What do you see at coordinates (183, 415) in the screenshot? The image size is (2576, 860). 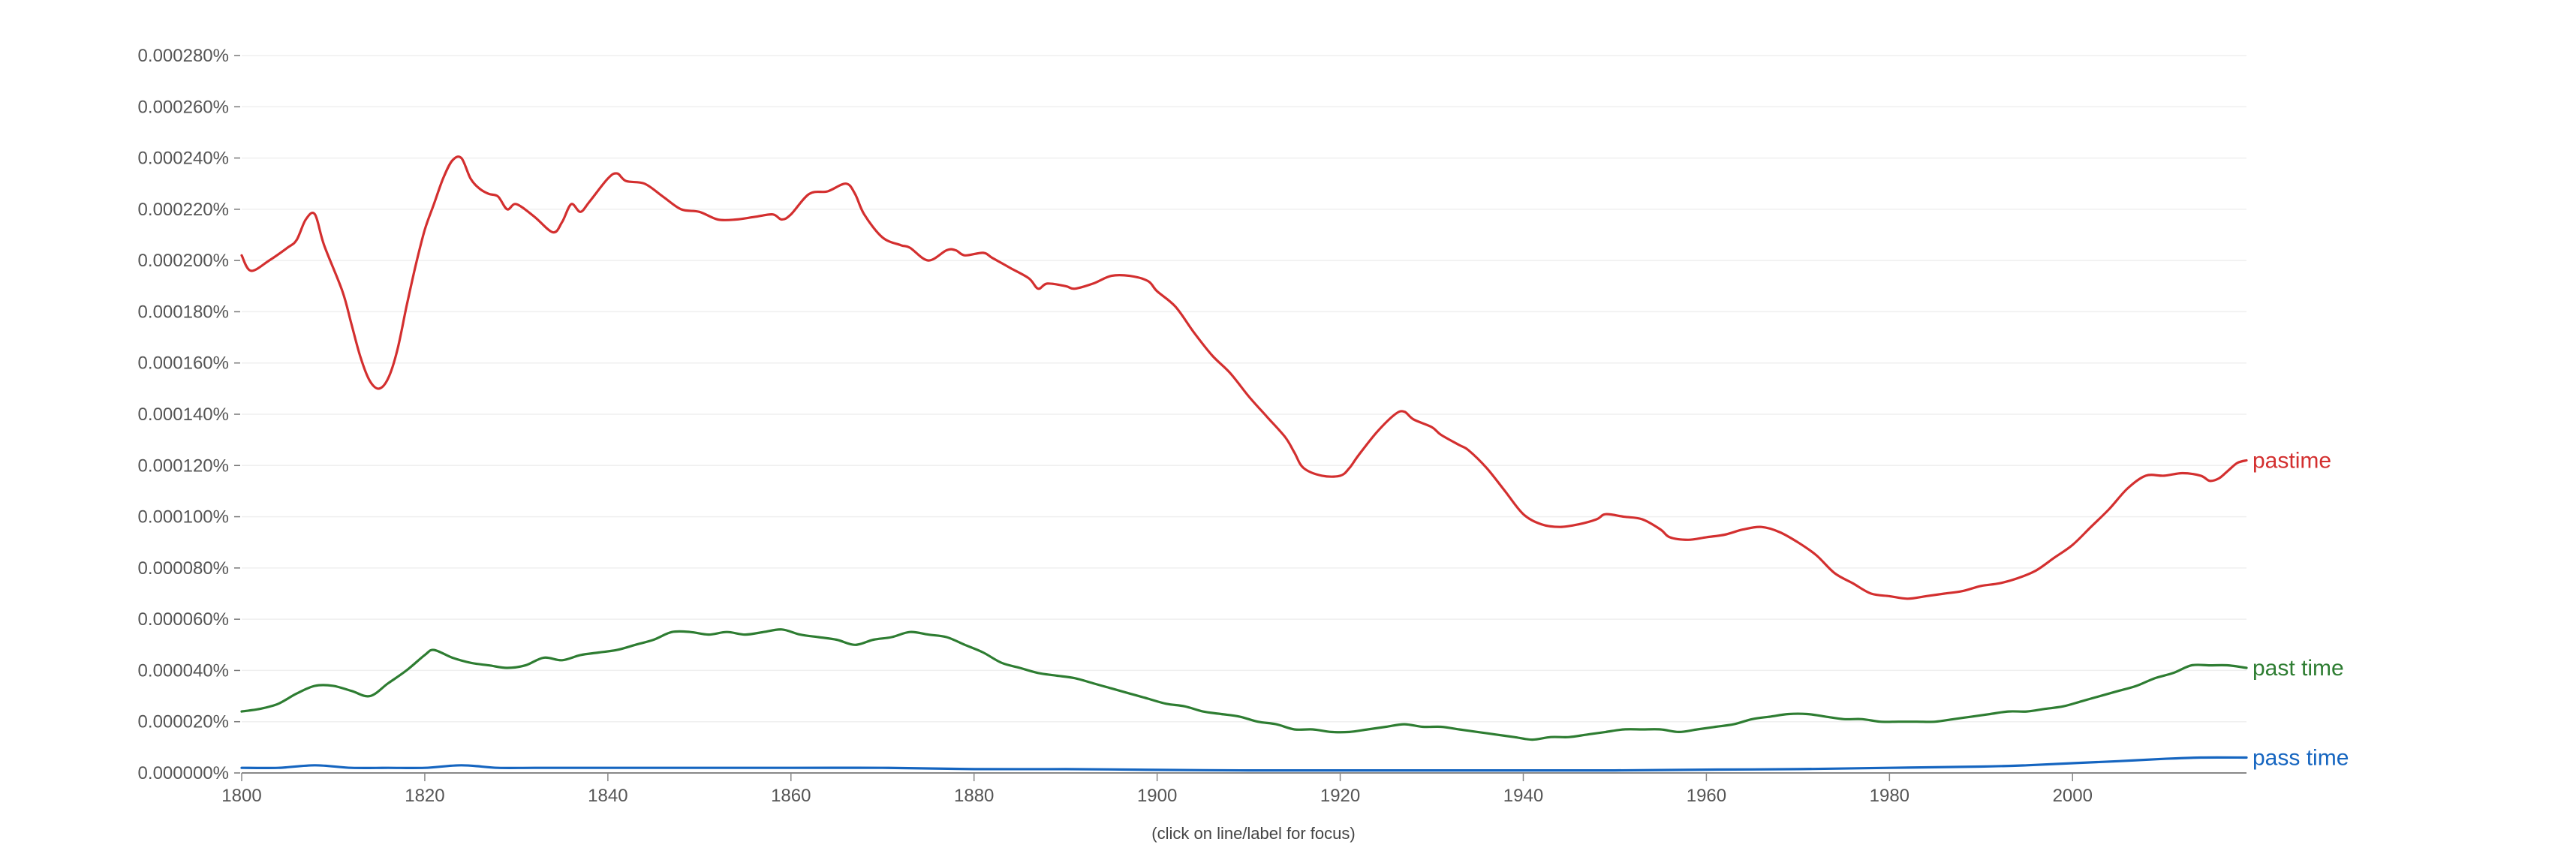 I see `y-tick-label: 0.000140%` at bounding box center [183, 415].